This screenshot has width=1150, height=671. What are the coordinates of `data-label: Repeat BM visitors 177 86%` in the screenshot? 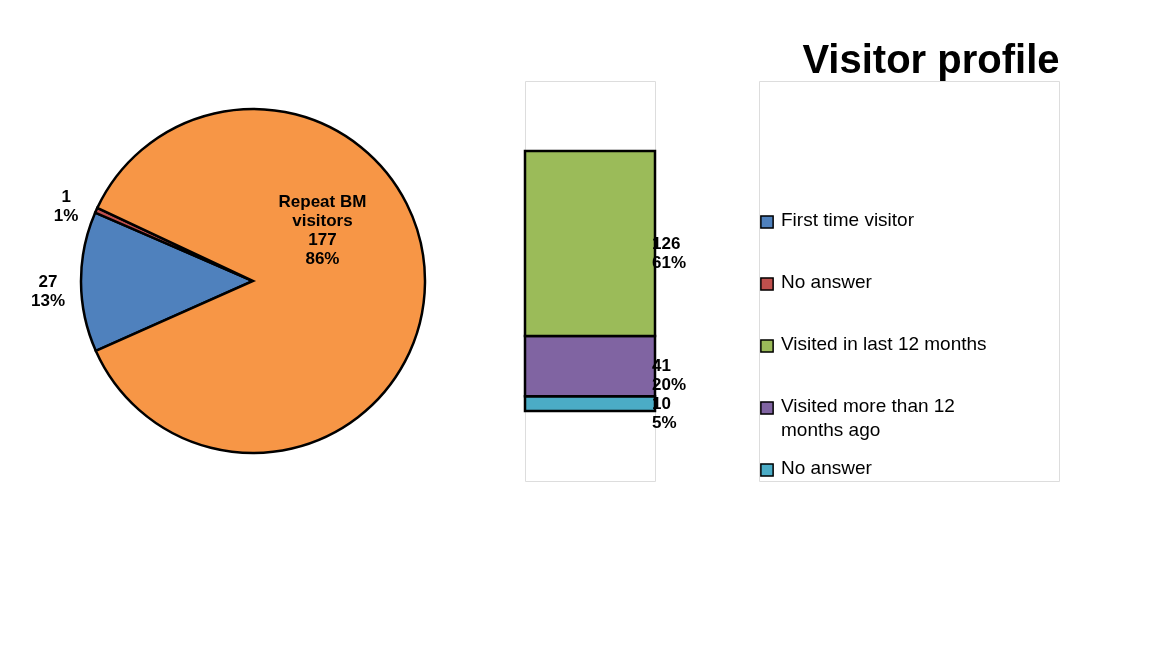 It's located at (322, 230).